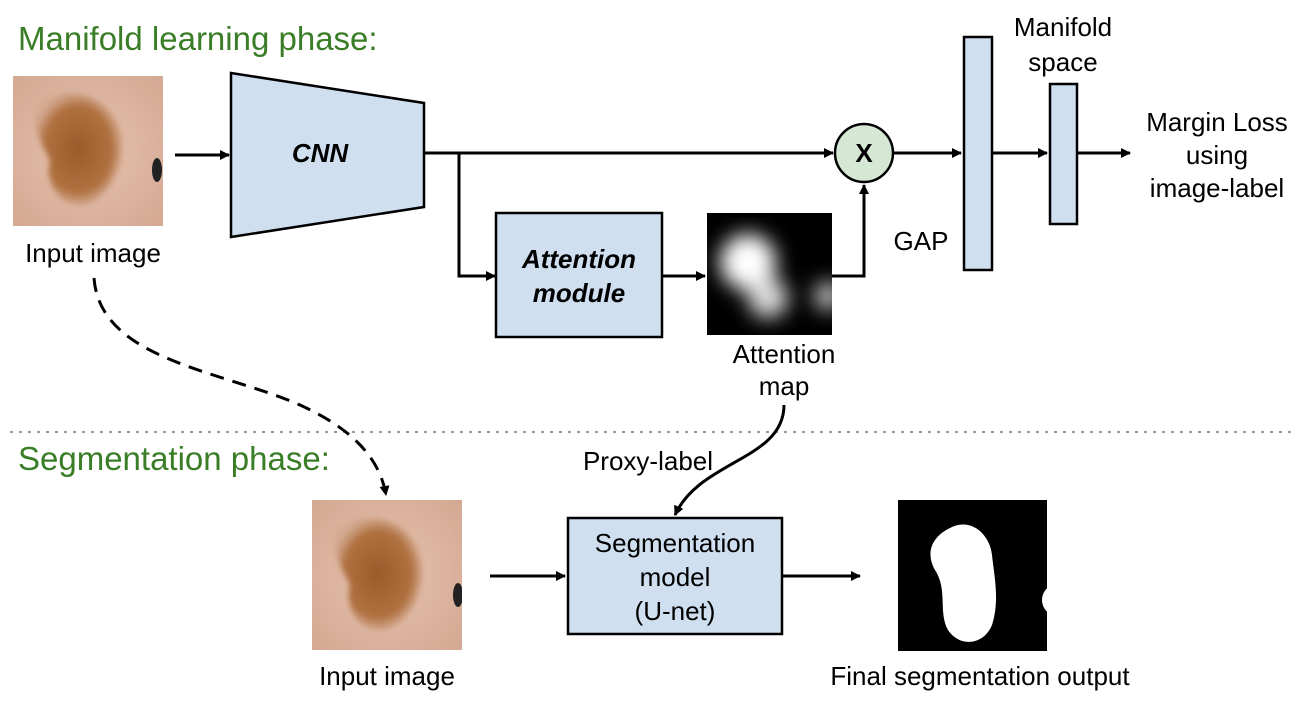 The height and width of the screenshot is (728, 1306). I want to click on manifold-phase-title: Manifold learning phase:, so click(198, 38).